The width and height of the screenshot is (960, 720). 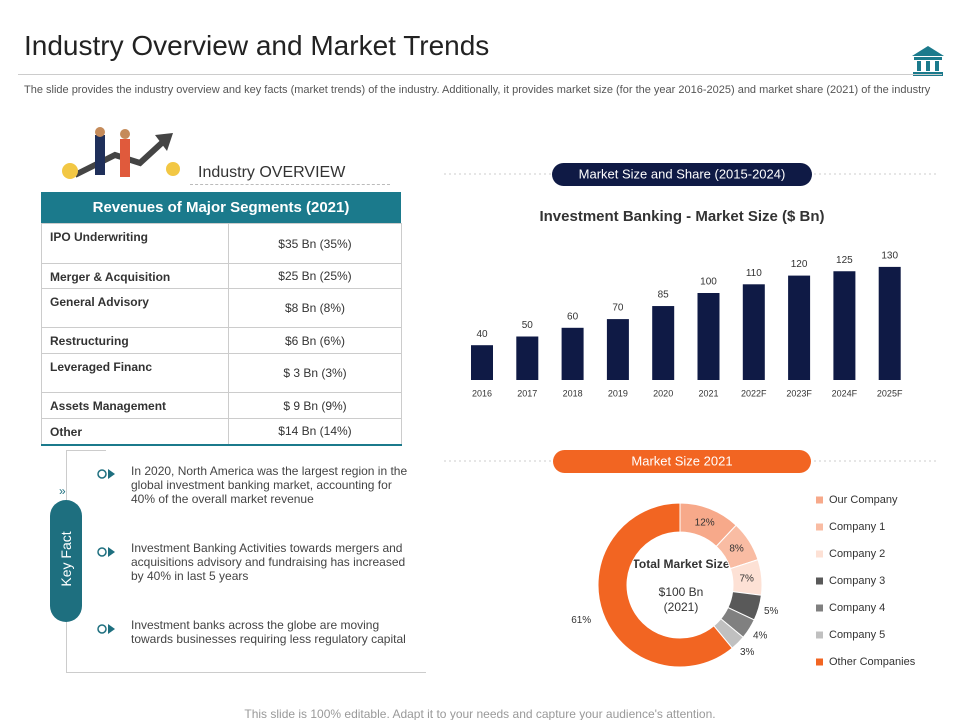 What do you see at coordinates (573, 393) in the screenshot?
I see `x-tick-label: 2018` at bounding box center [573, 393].